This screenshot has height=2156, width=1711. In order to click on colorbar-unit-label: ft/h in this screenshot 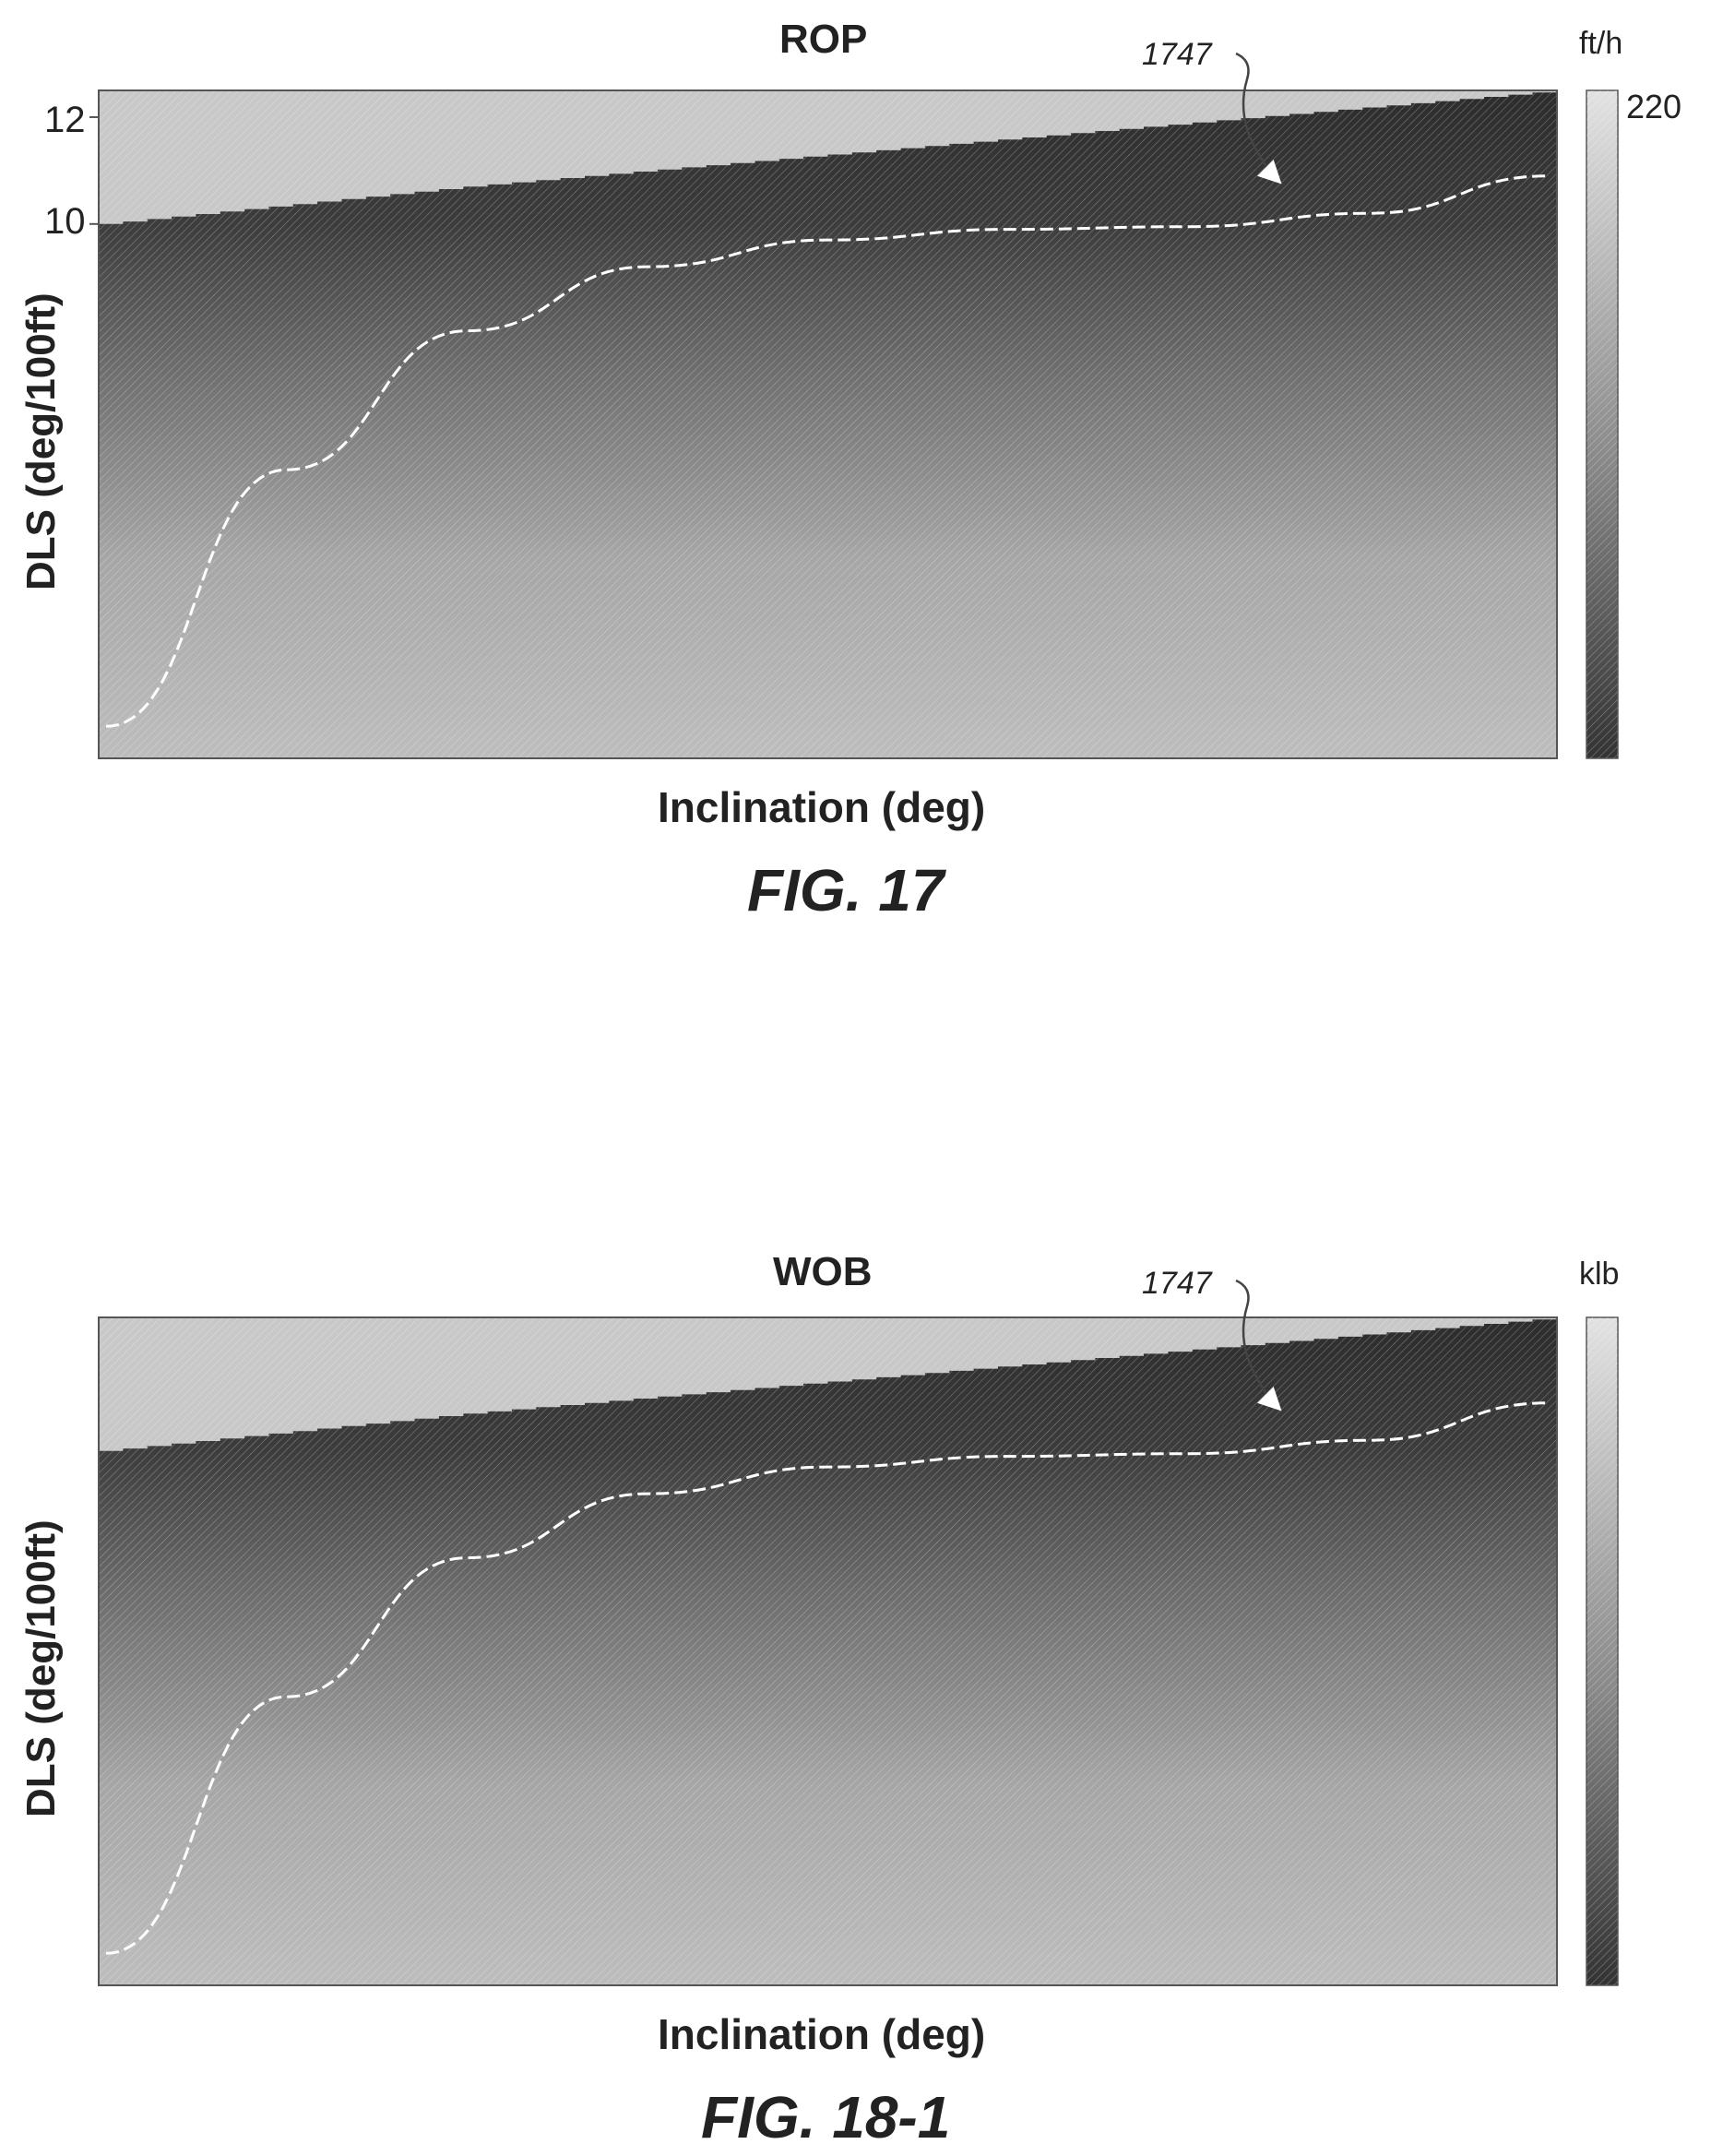, I will do `click(1601, 43)`.